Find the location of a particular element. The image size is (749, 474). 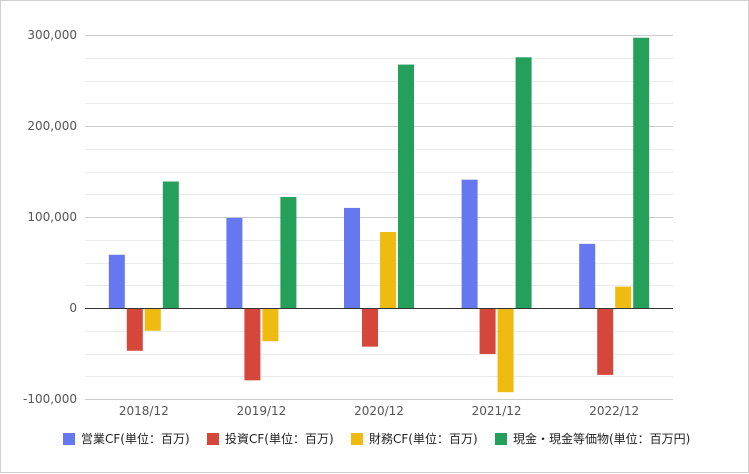

y-tick-label: 100,000 is located at coordinates (52, 217).